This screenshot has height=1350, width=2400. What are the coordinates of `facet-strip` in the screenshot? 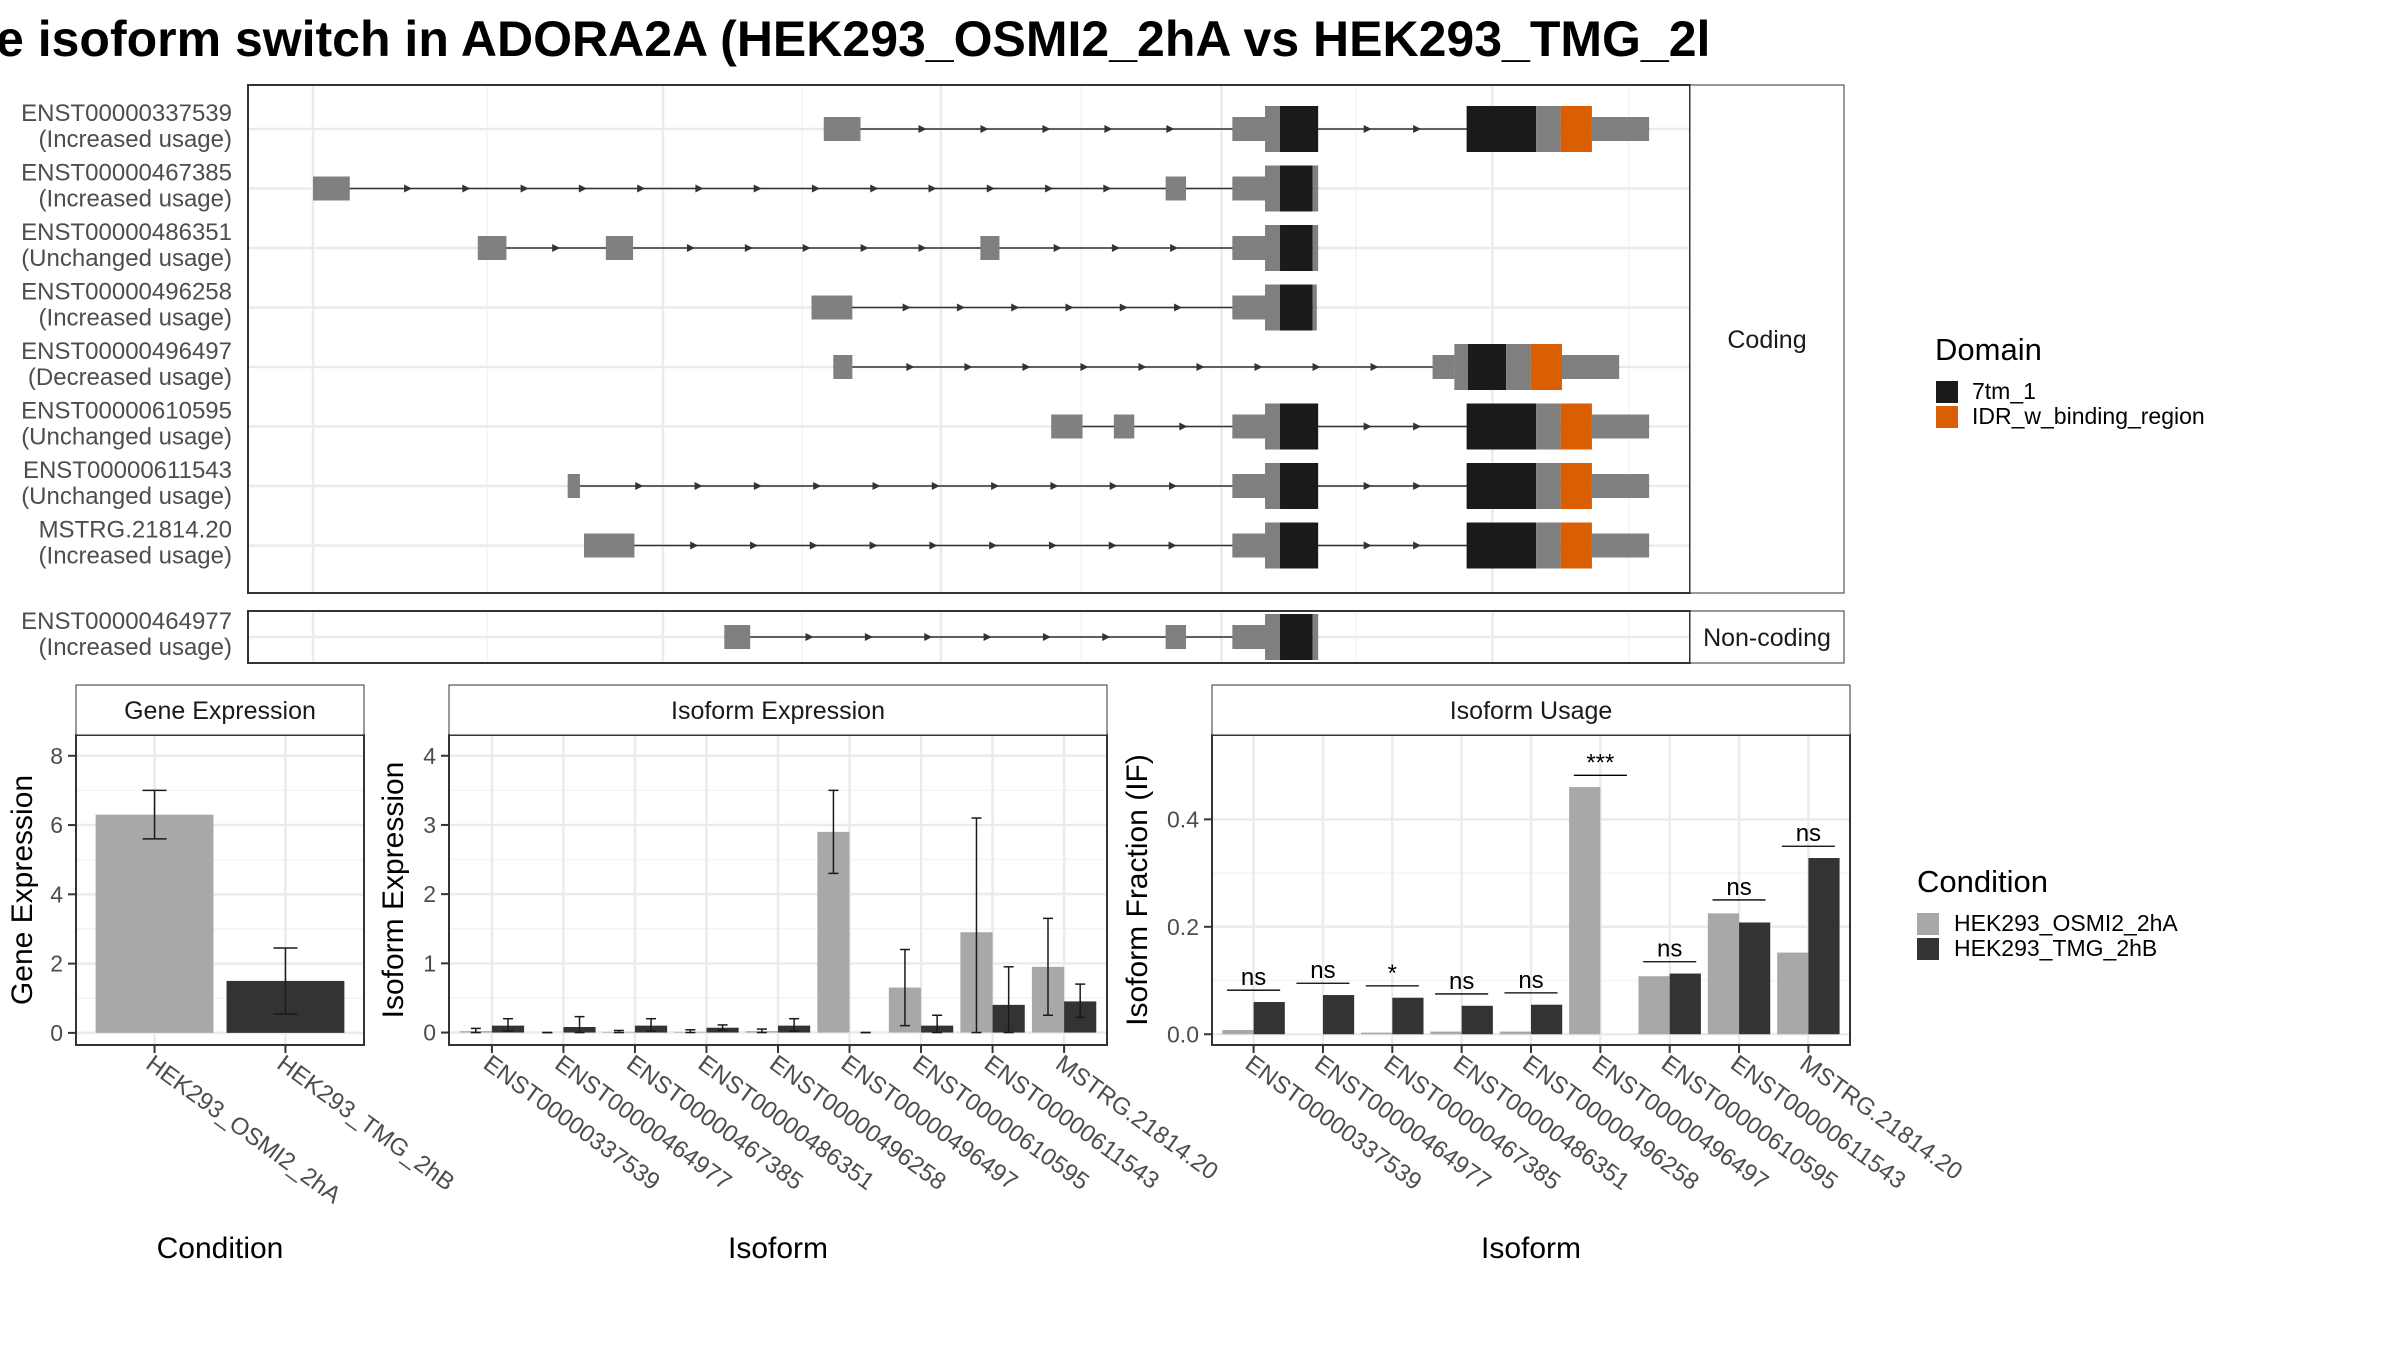 It's located at (1767, 637).